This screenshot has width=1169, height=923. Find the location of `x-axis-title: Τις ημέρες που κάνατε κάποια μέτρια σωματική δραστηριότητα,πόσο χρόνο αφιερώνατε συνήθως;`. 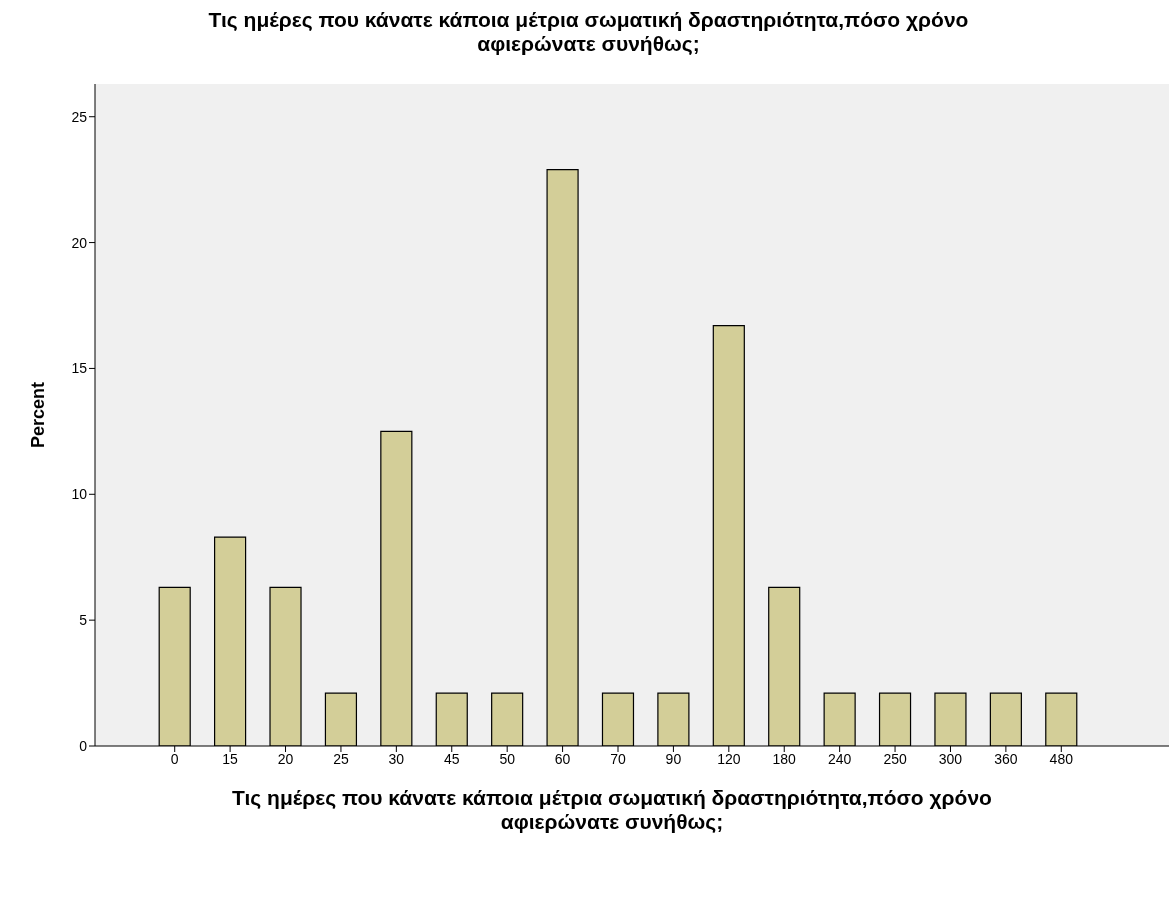

x-axis-title: Τις ημέρες που κάνατε κάποια μέτρια σωματική δραστηριότητα,πόσο χρόνο αφιερώνατε συνήθως; is located at coordinates (612, 810).